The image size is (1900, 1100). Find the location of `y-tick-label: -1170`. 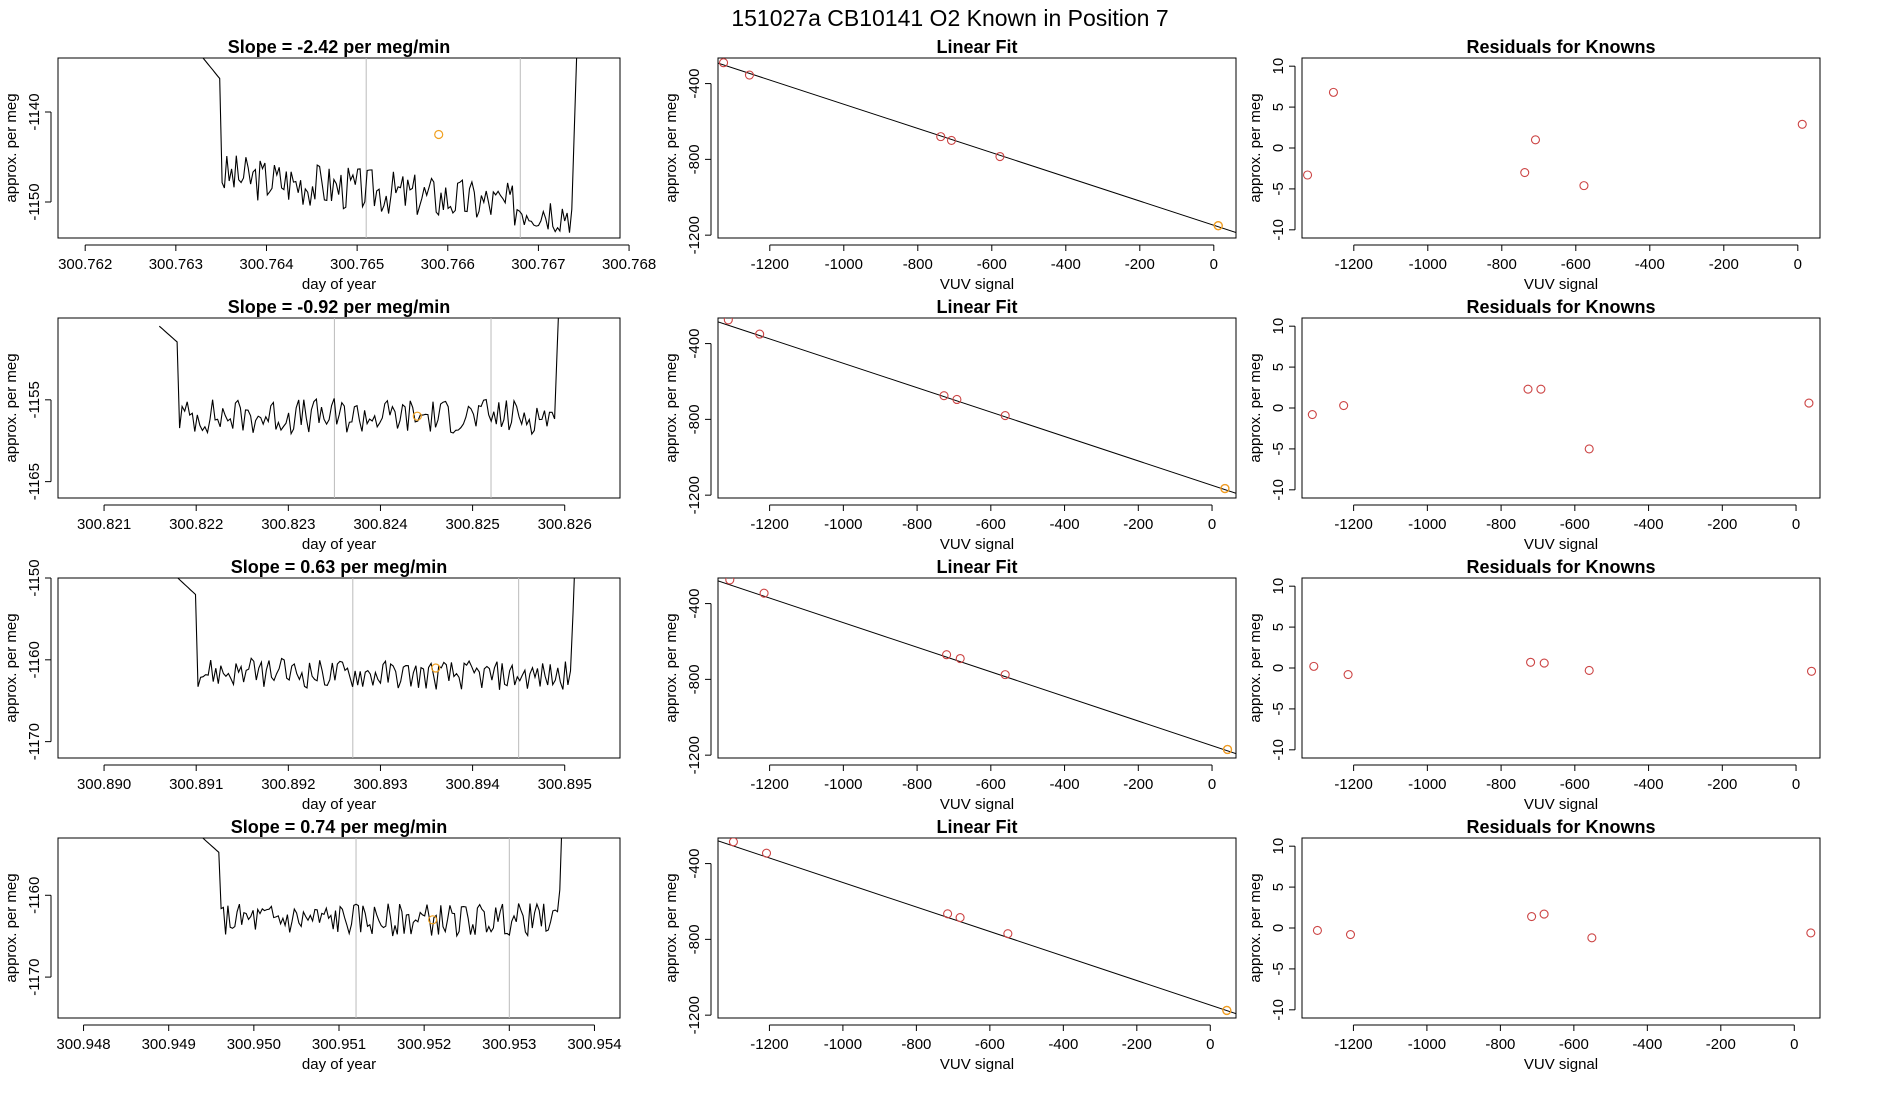

y-tick-label: -1170 is located at coordinates (34, 741).